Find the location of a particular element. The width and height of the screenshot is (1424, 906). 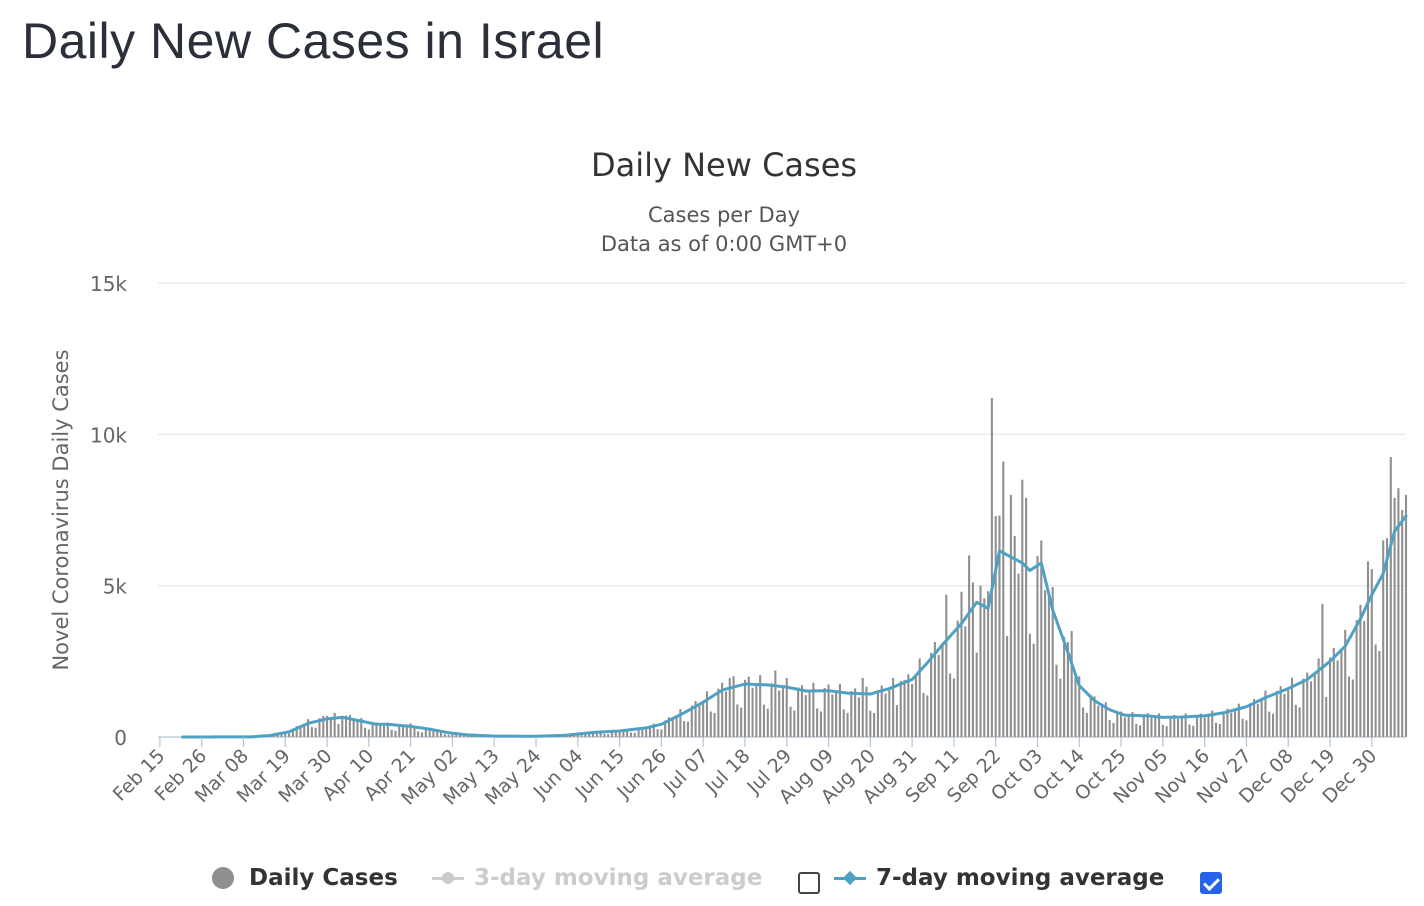

7day-average-checkbox is located at coordinates (1211, 883).